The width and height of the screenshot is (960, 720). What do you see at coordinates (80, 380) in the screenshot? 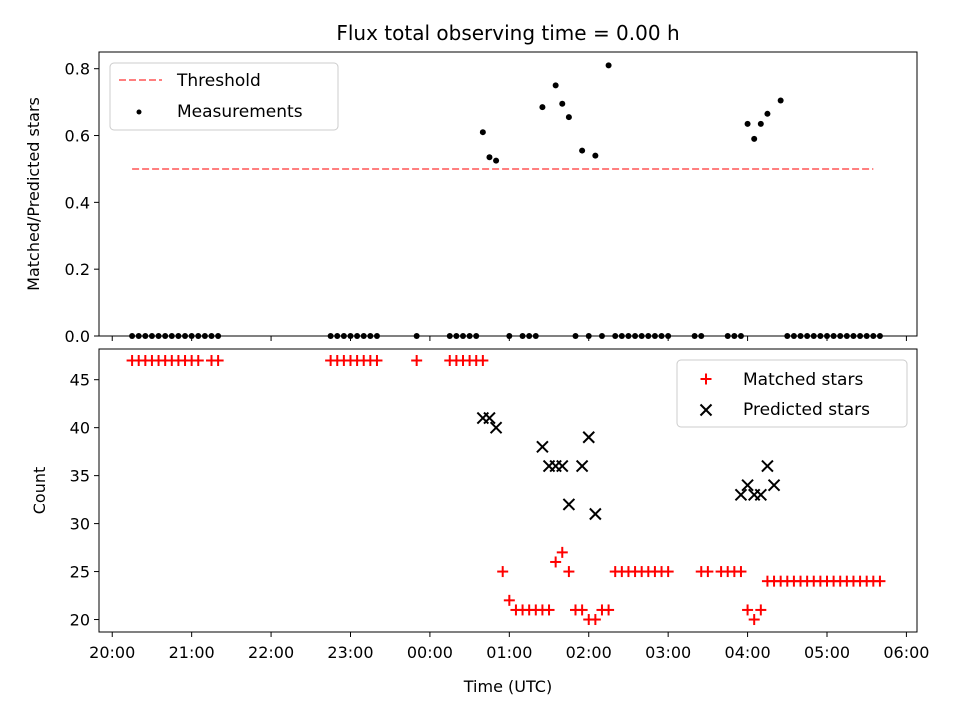
I see `y-tick-label: 45` at bounding box center [80, 380].